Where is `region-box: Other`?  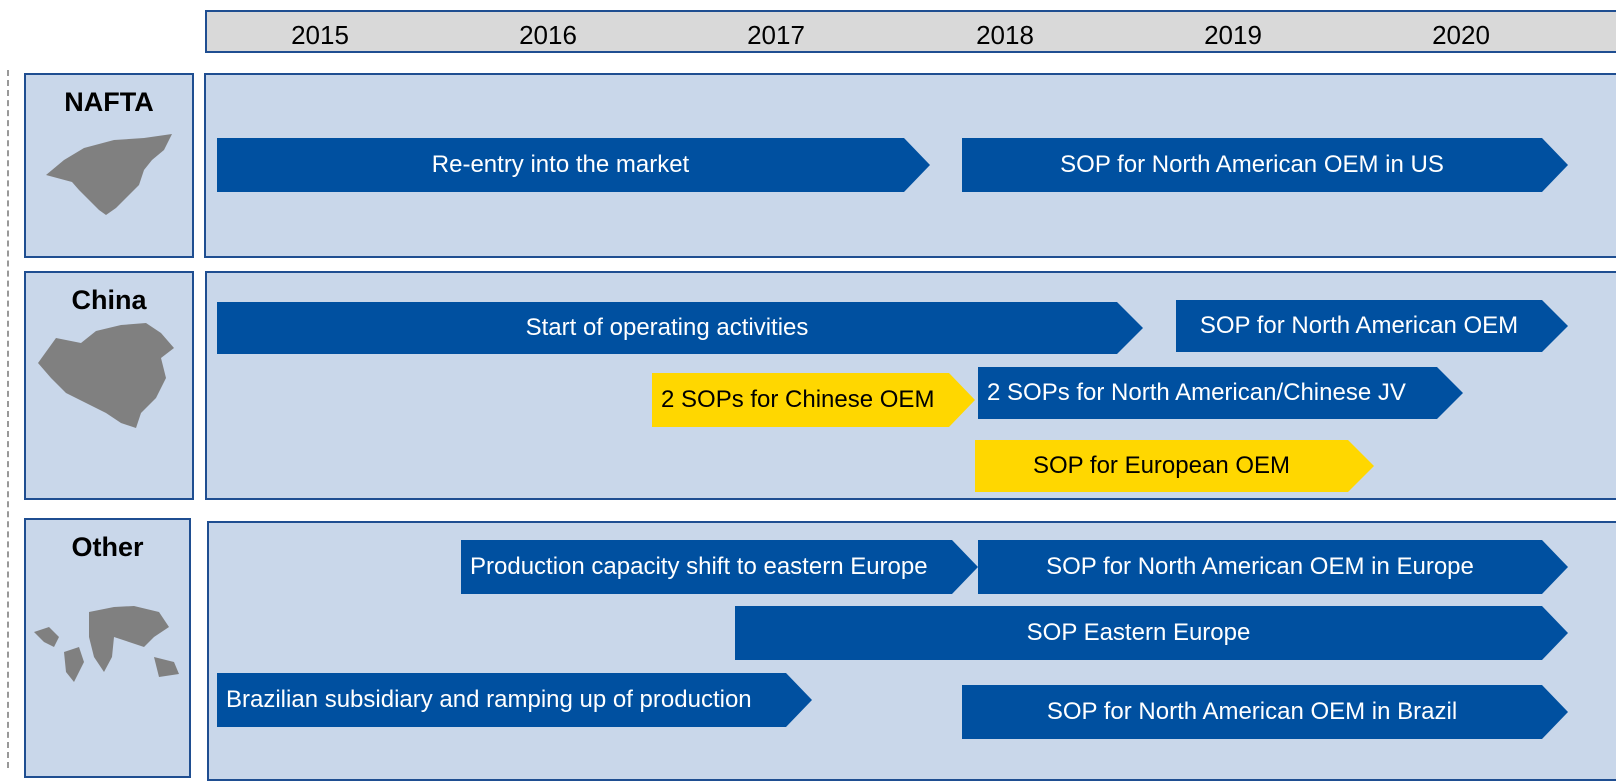
region-box: Other is located at coordinates (107, 648).